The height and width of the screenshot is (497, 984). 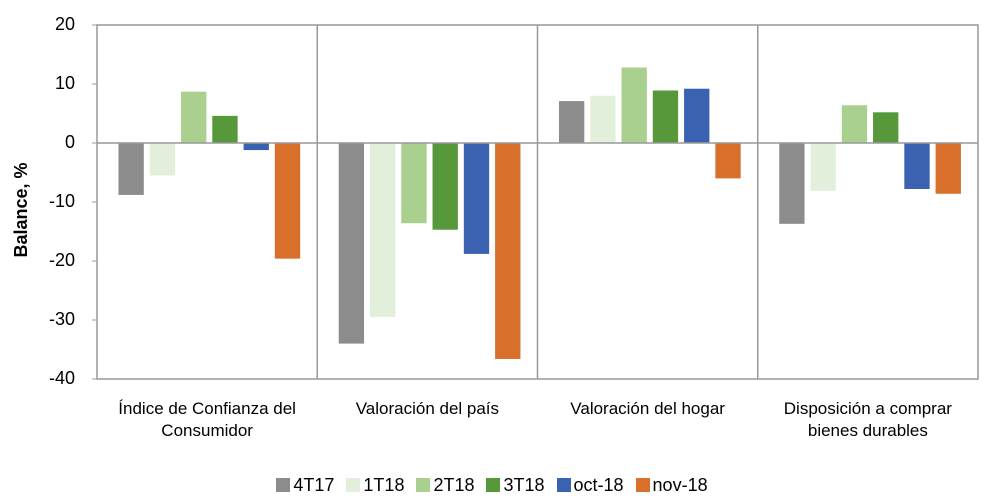 I want to click on y-tick-label: -10, so click(x=62, y=201).